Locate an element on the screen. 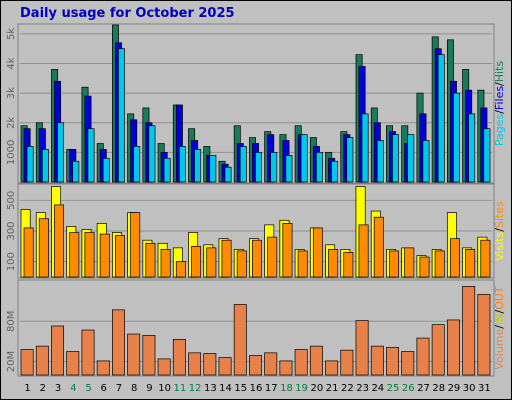 This screenshot has width=512, height=400. x-tick-label: 15 is located at coordinates (240, 388).